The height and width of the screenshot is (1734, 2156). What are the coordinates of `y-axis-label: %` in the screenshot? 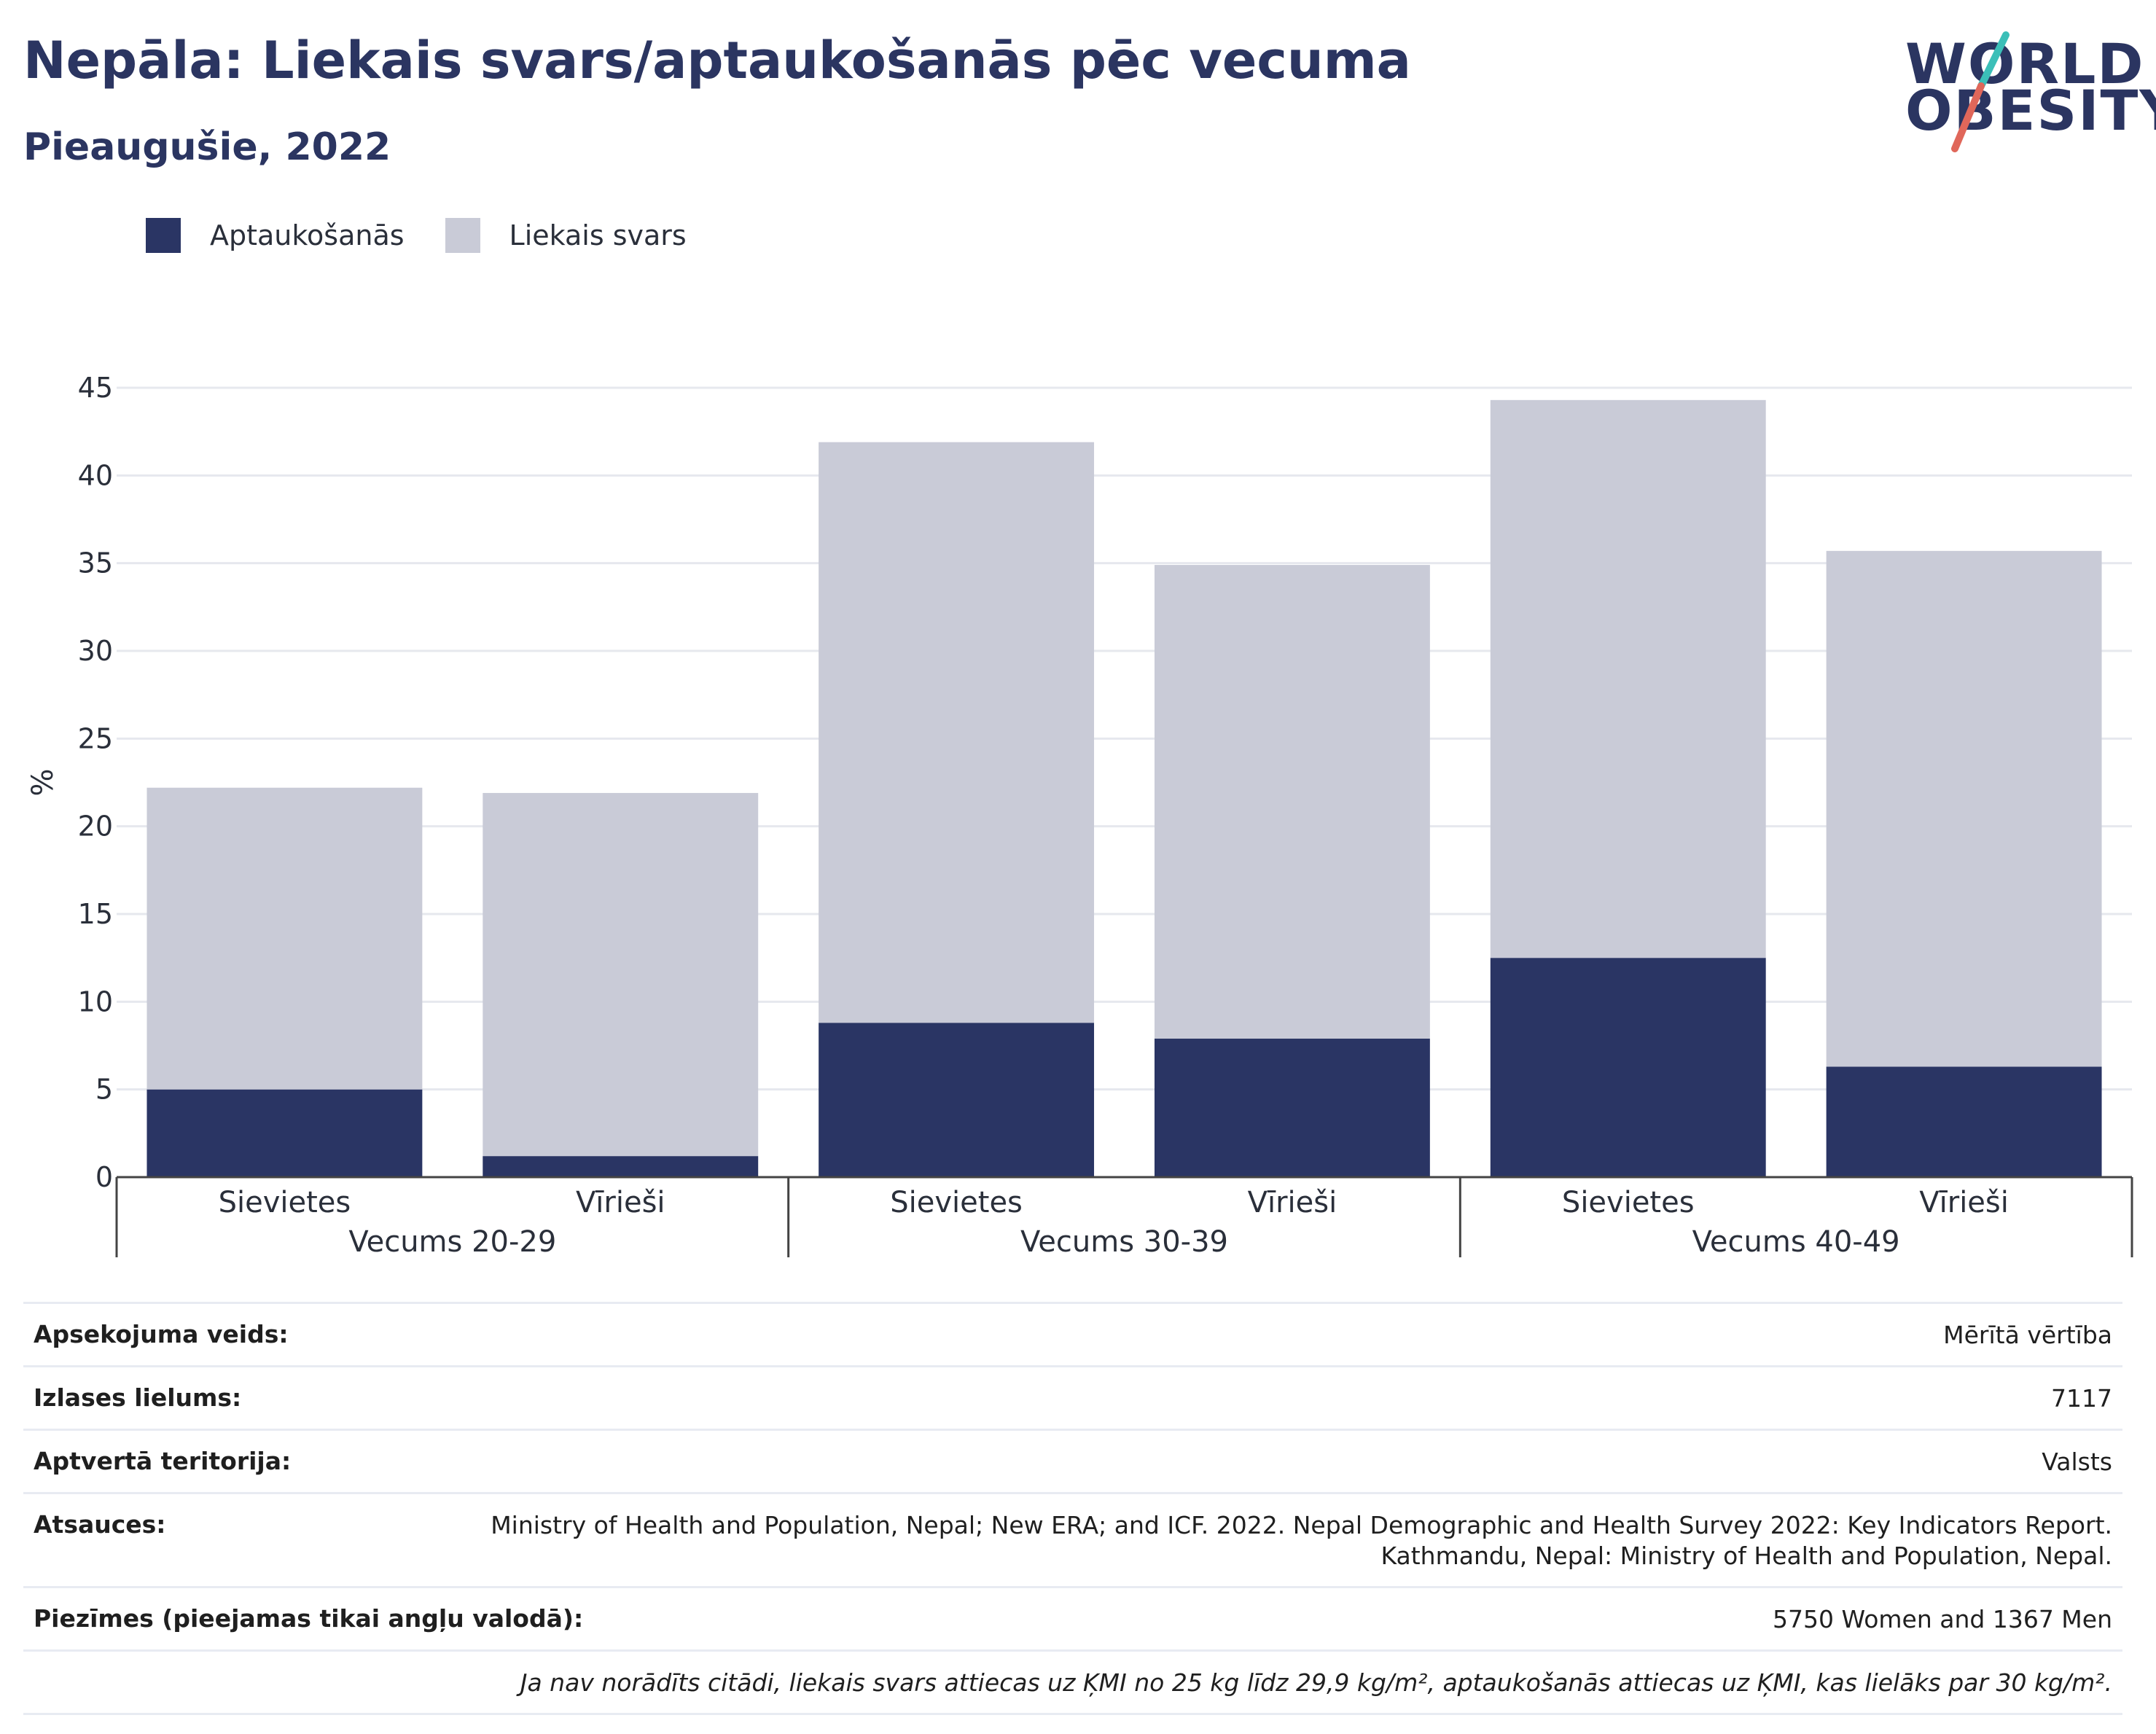 It's located at (43, 782).